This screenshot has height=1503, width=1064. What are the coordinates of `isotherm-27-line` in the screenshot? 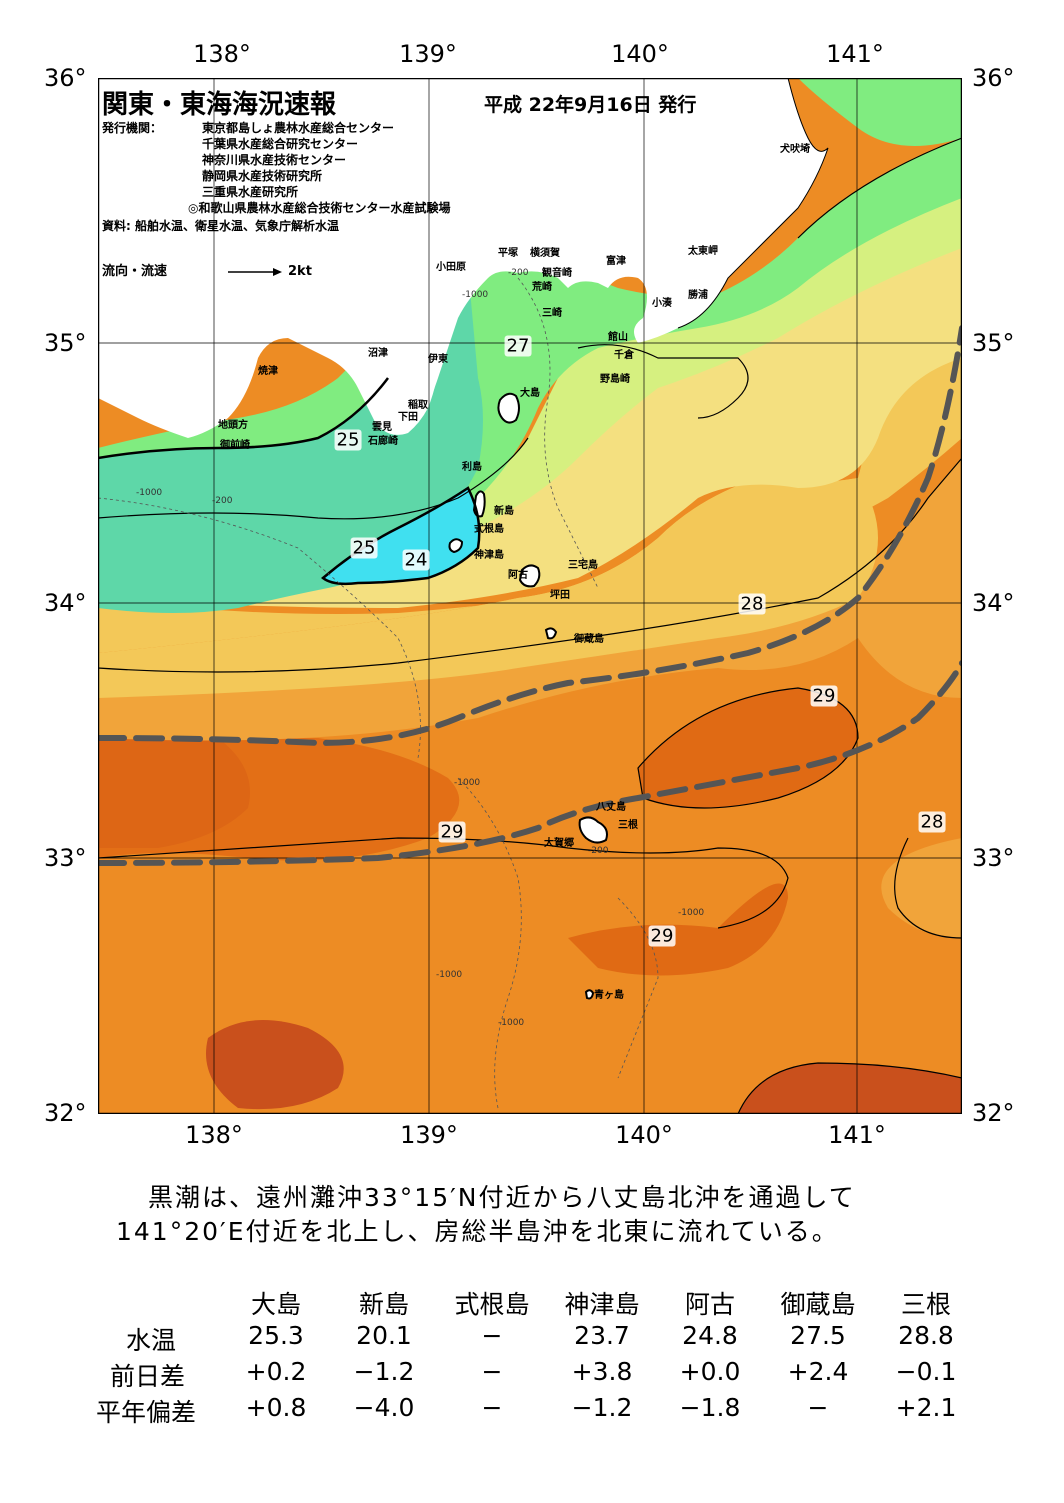 It's located at (663, 381).